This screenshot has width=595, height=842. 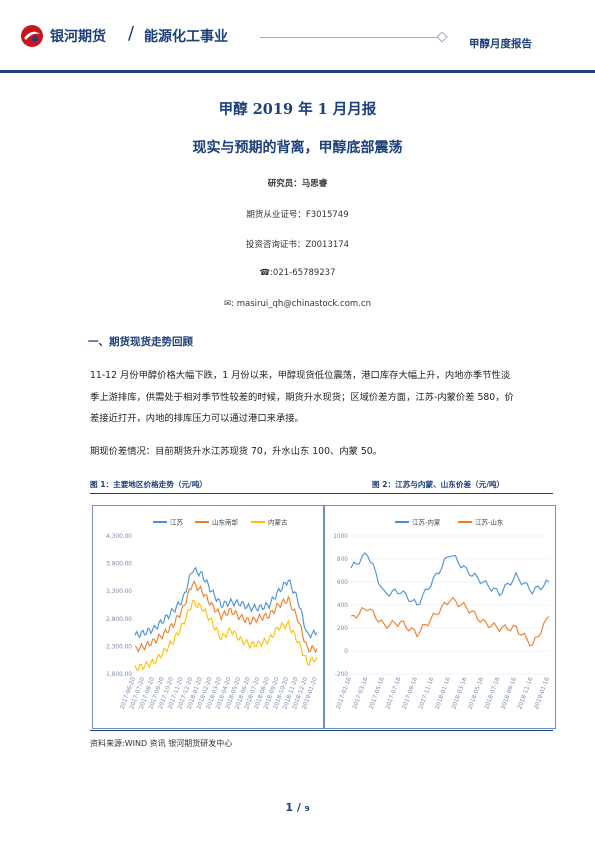 I want to click on x-tick-label: 2018-11-16, so click(x=525, y=693).